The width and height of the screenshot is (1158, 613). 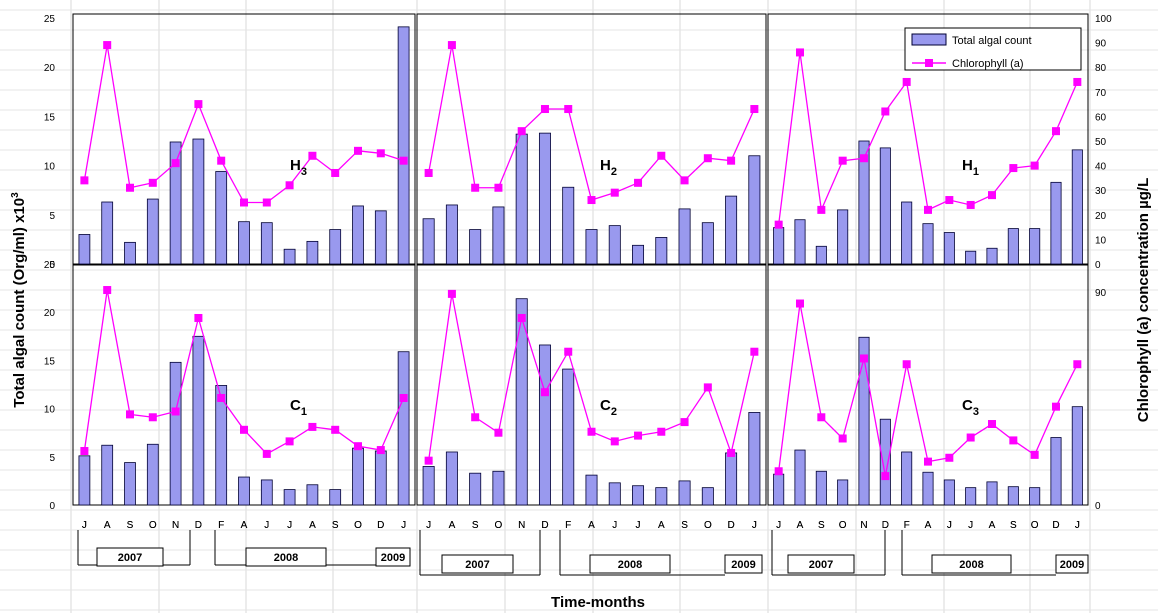 What do you see at coordinates (1101, 216) in the screenshot?
I see `right-tick-top: 20` at bounding box center [1101, 216].